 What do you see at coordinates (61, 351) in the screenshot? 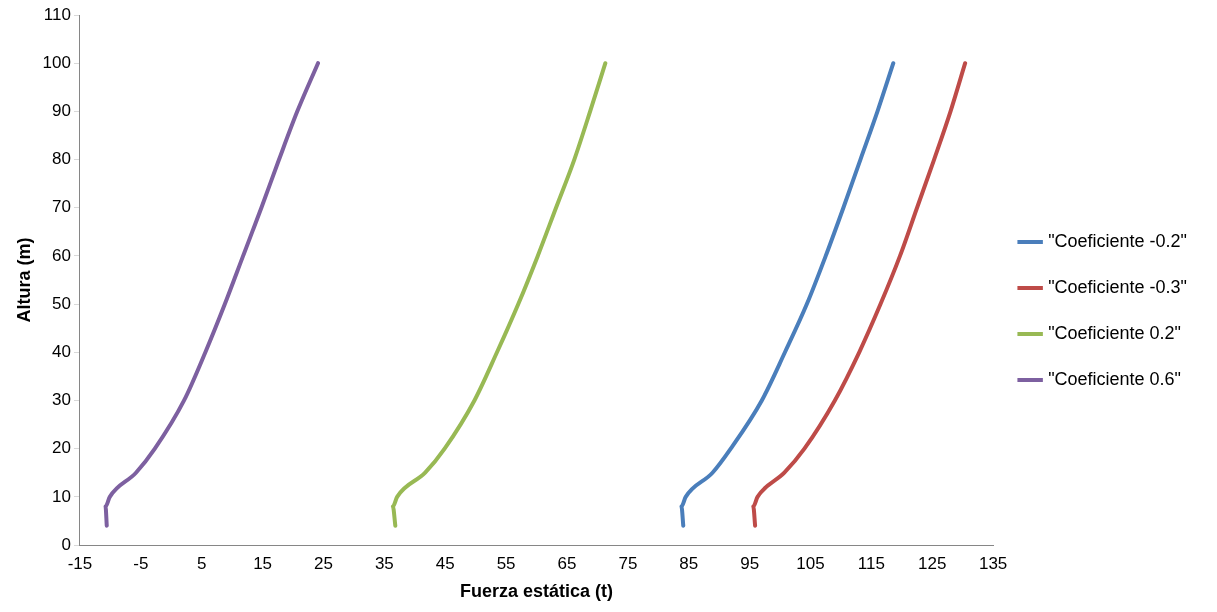
I see `y-tick-label: 40` at bounding box center [61, 351].